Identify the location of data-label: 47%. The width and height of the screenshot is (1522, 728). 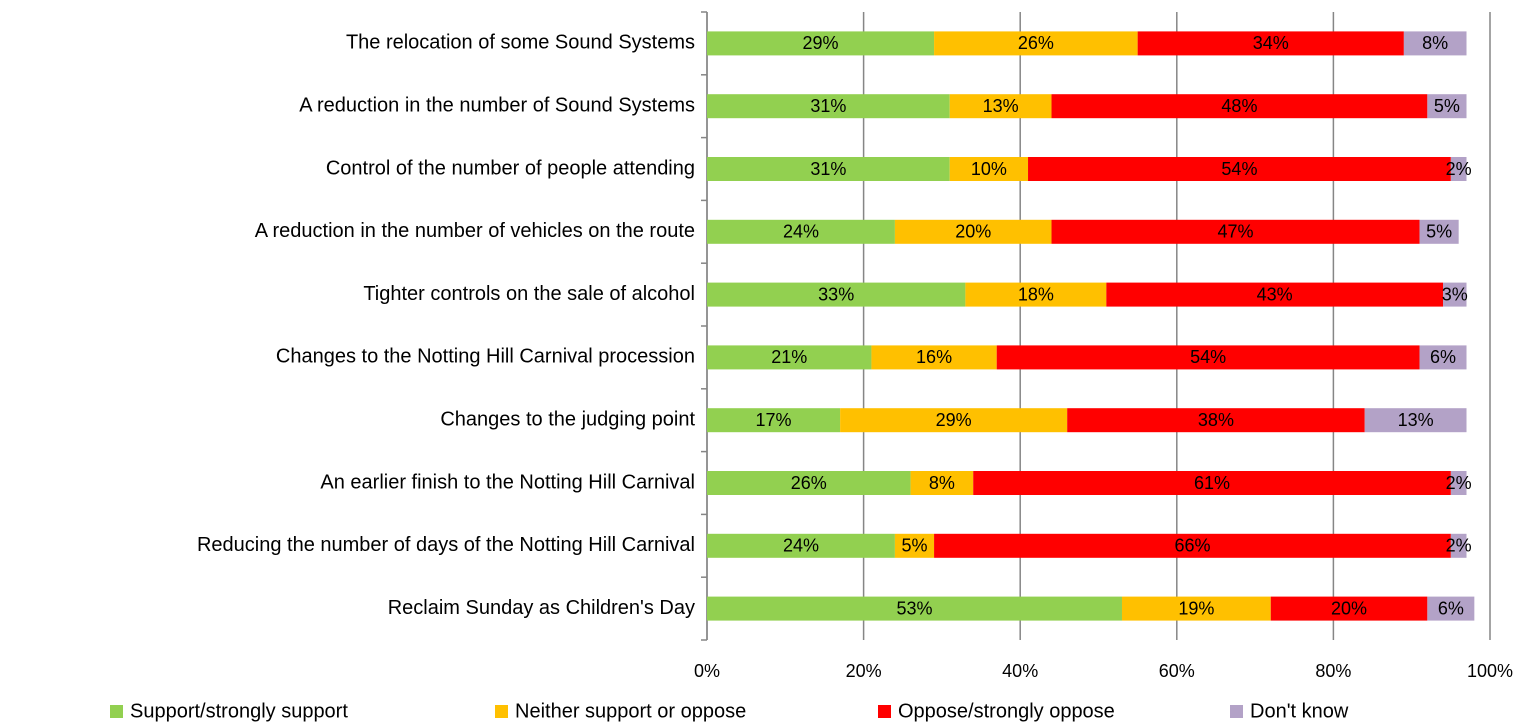
(1236, 232).